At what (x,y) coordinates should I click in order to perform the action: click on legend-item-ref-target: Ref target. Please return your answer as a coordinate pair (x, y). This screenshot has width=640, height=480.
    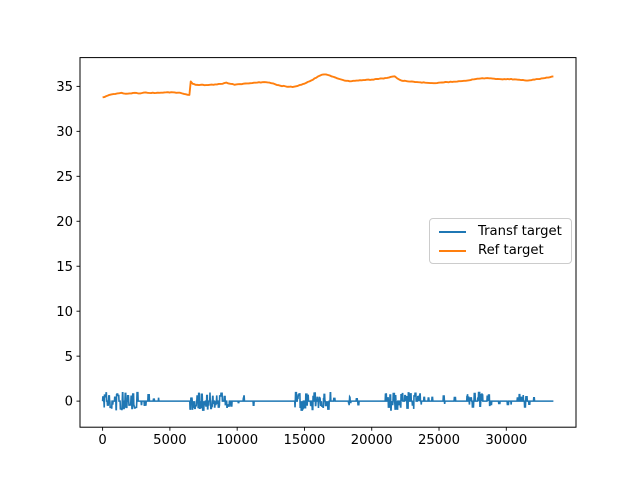
    Looking at the image, I should click on (503, 250).